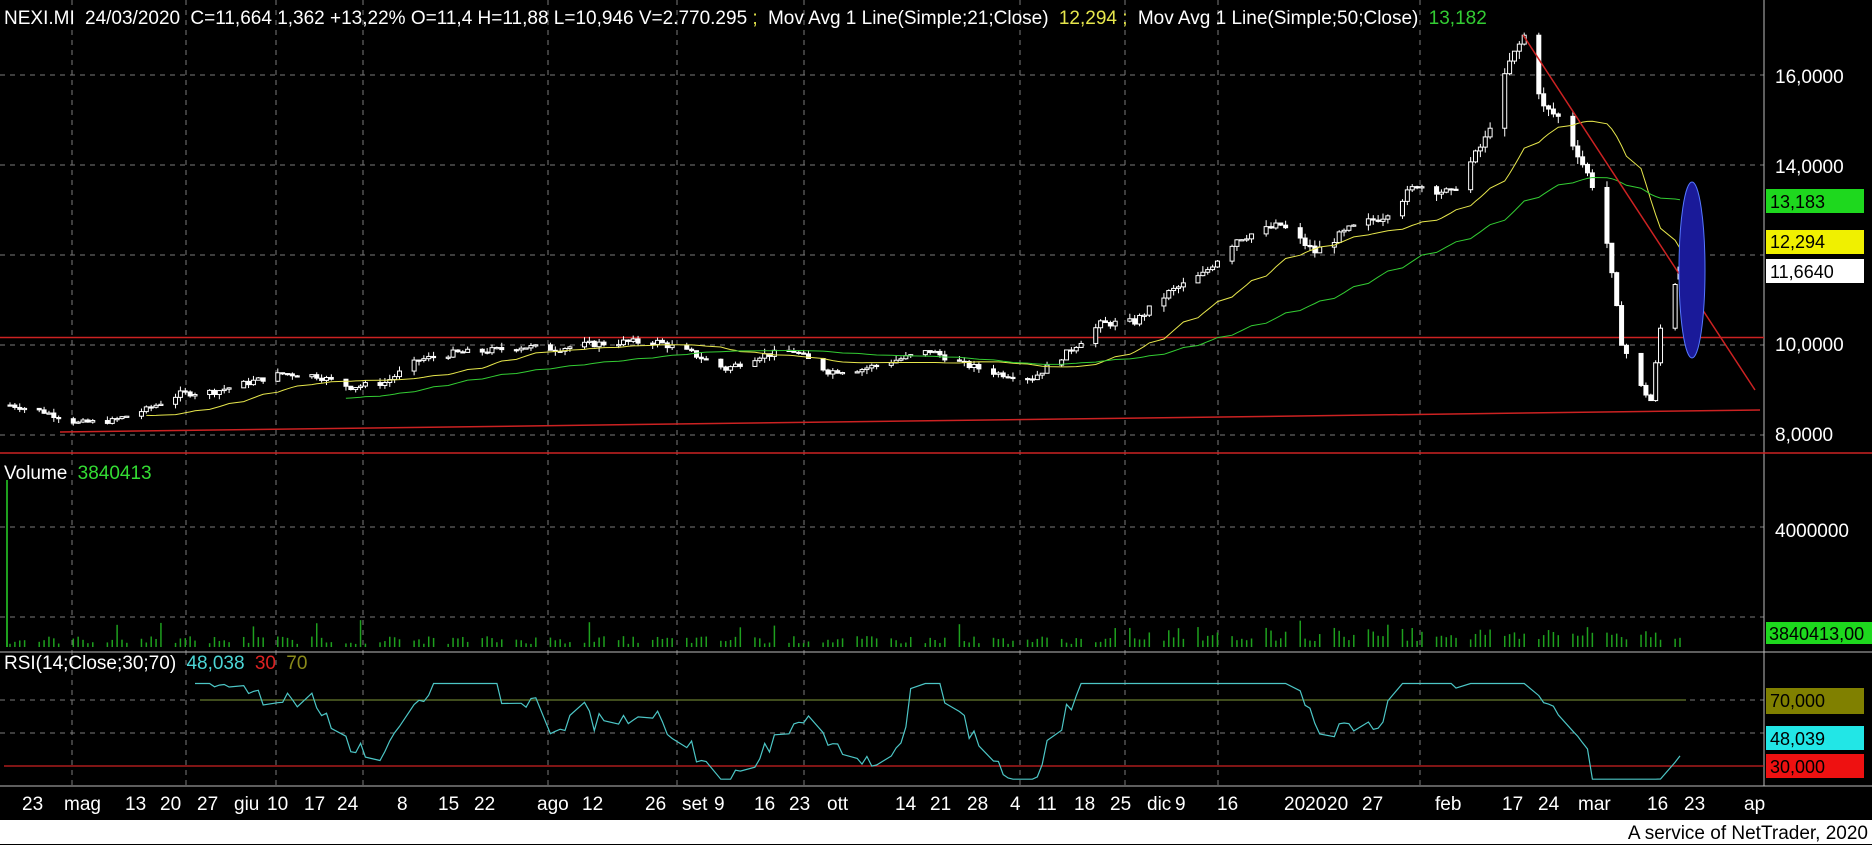  I want to click on x-tick-label: 17, so click(1512, 804).